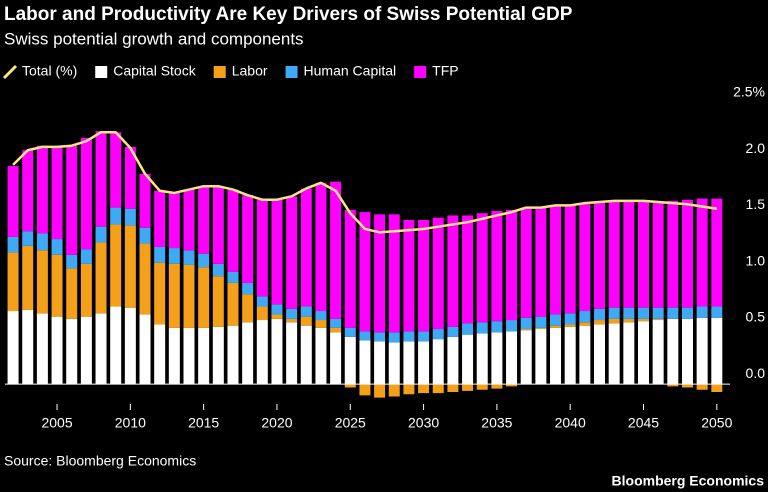 The image size is (768, 492). I want to click on x-tick-label: 2005, so click(56, 423).